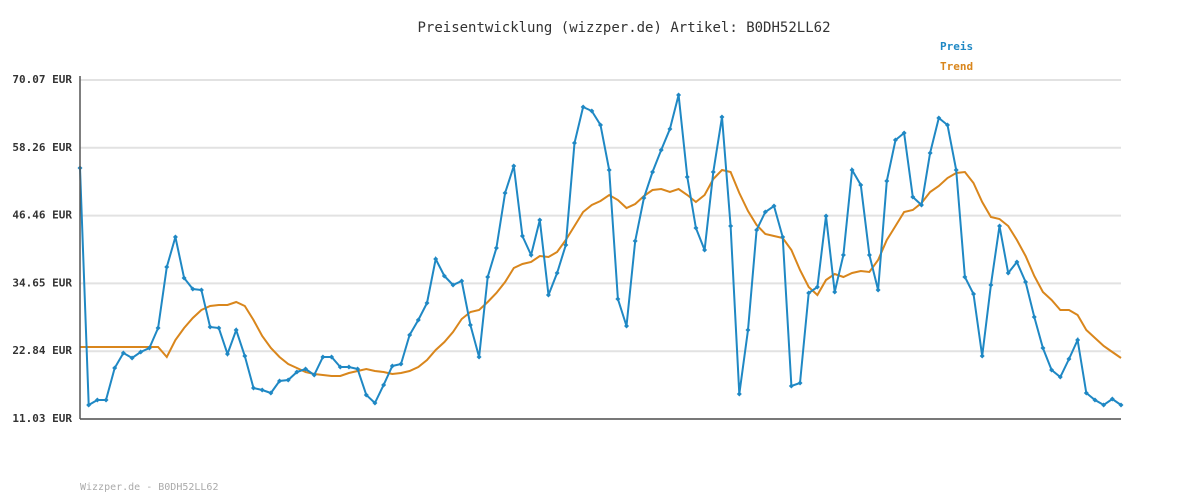  What do you see at coordinates (42, 215) in the screenshot?
I see `y-tick-label: 46.46 EUR` at bounding box center [42, 215].